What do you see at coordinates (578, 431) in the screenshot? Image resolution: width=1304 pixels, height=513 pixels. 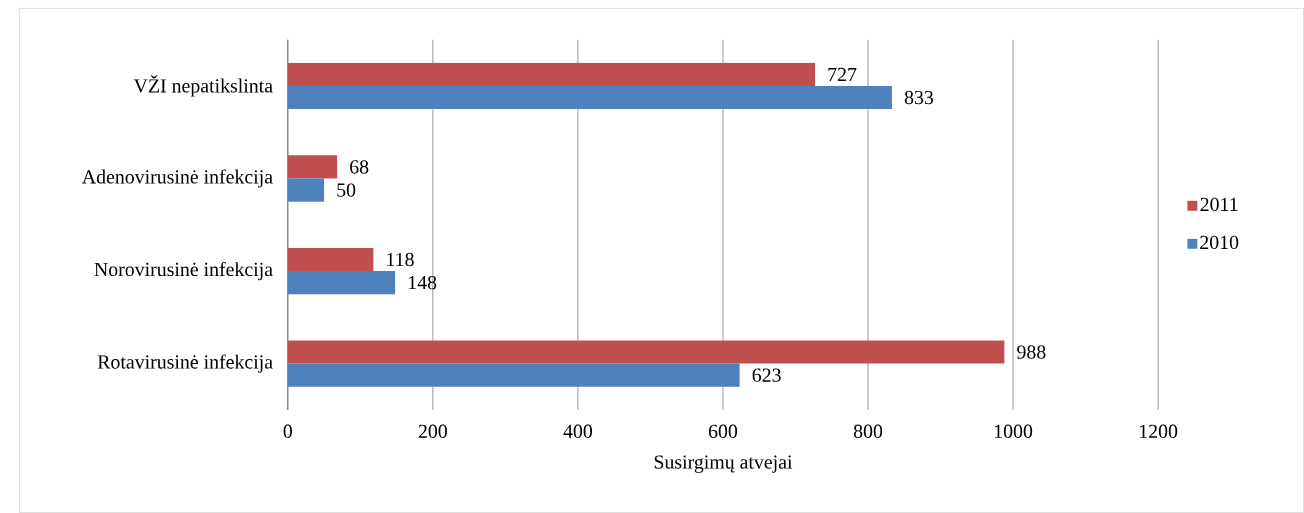 I see `x-tick-label: 400` at bounding box center [578, 431].